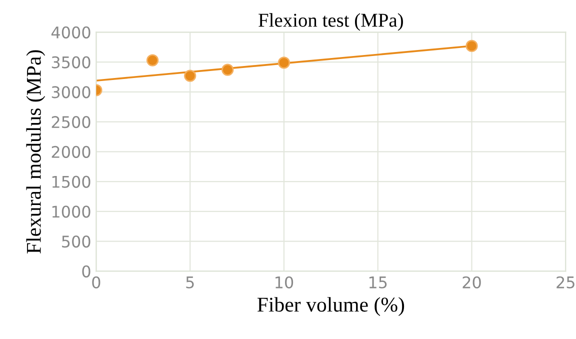  What do you see at coordinates (71, 212) in the screenshot?
I see `y-tick-label: 1000` at bounding box center [71, 212].